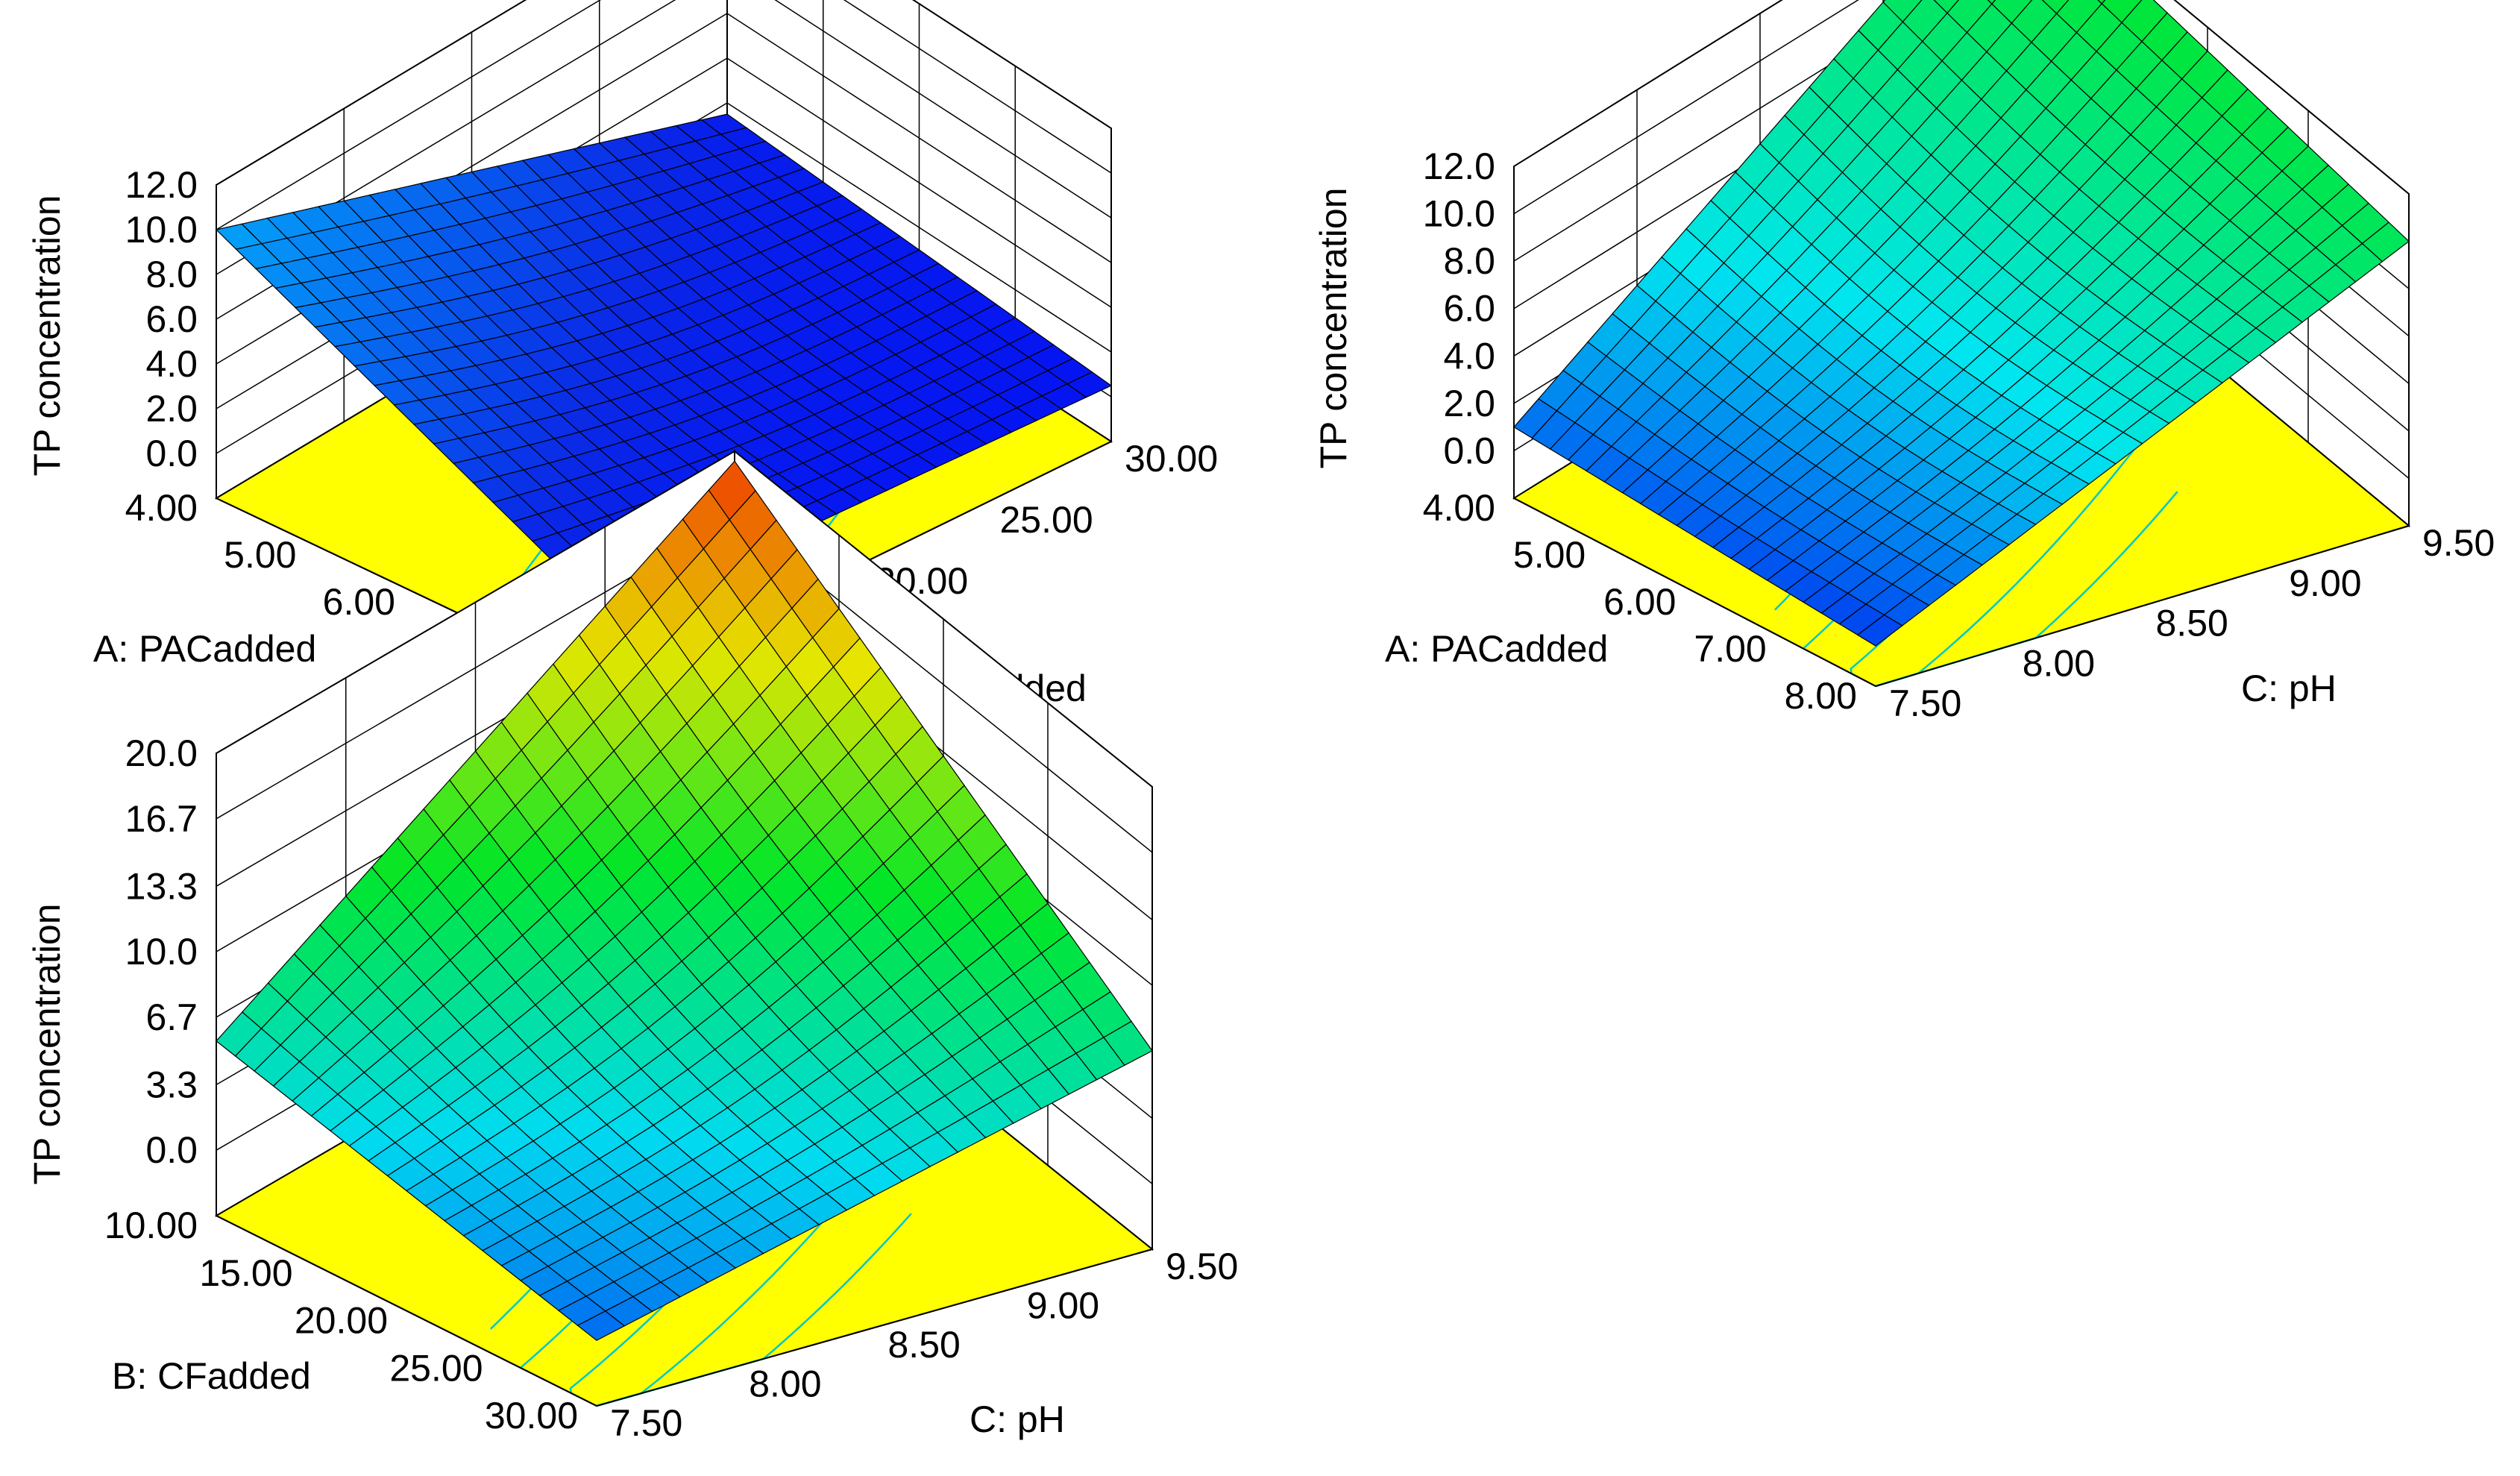 The width and height of the screenshot is (2520, 1476). What do you see at coordinates (211, 1376) in the screenshot?
I see `x-axis-label: B: CFadded` at bounding box center [211, 1376].